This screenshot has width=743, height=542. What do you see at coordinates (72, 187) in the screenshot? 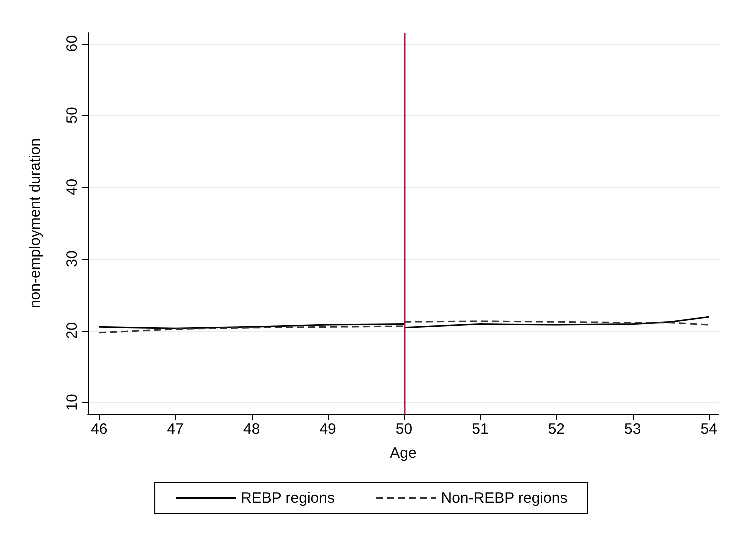
I see `y-tick-label: 40` at bounding box center [72, 187].